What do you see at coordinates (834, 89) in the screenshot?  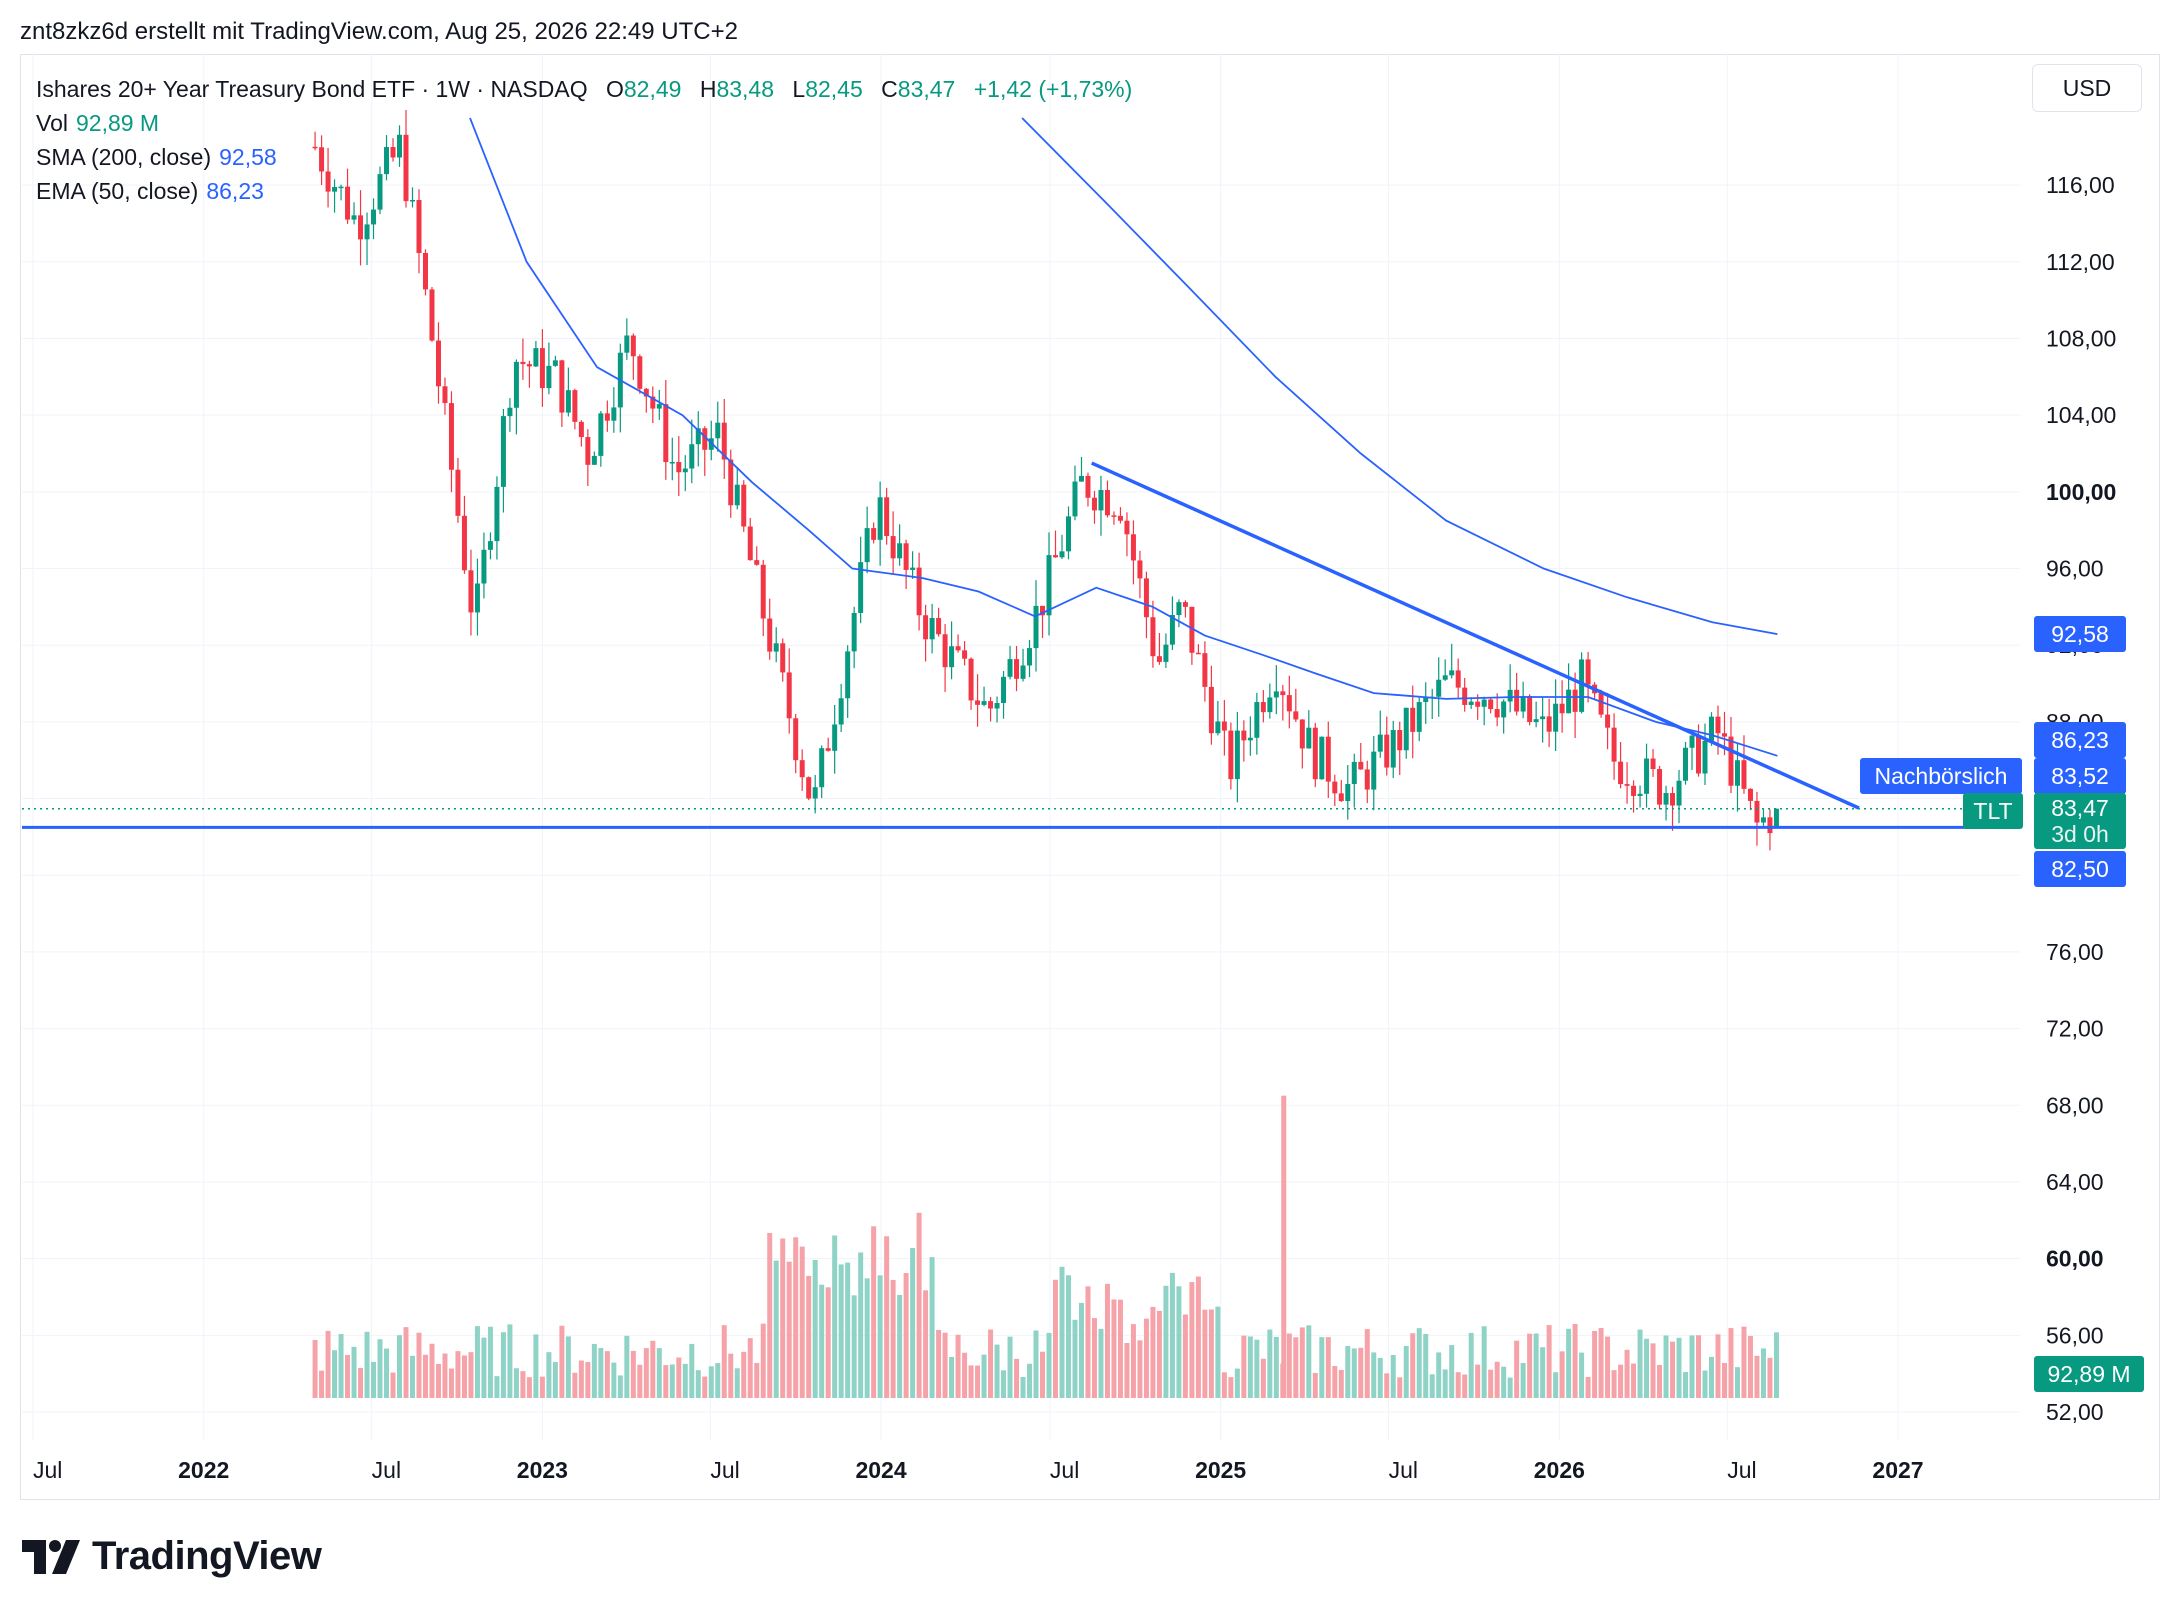 I see `low-value: 82,45` at bounding box center [834, 89].